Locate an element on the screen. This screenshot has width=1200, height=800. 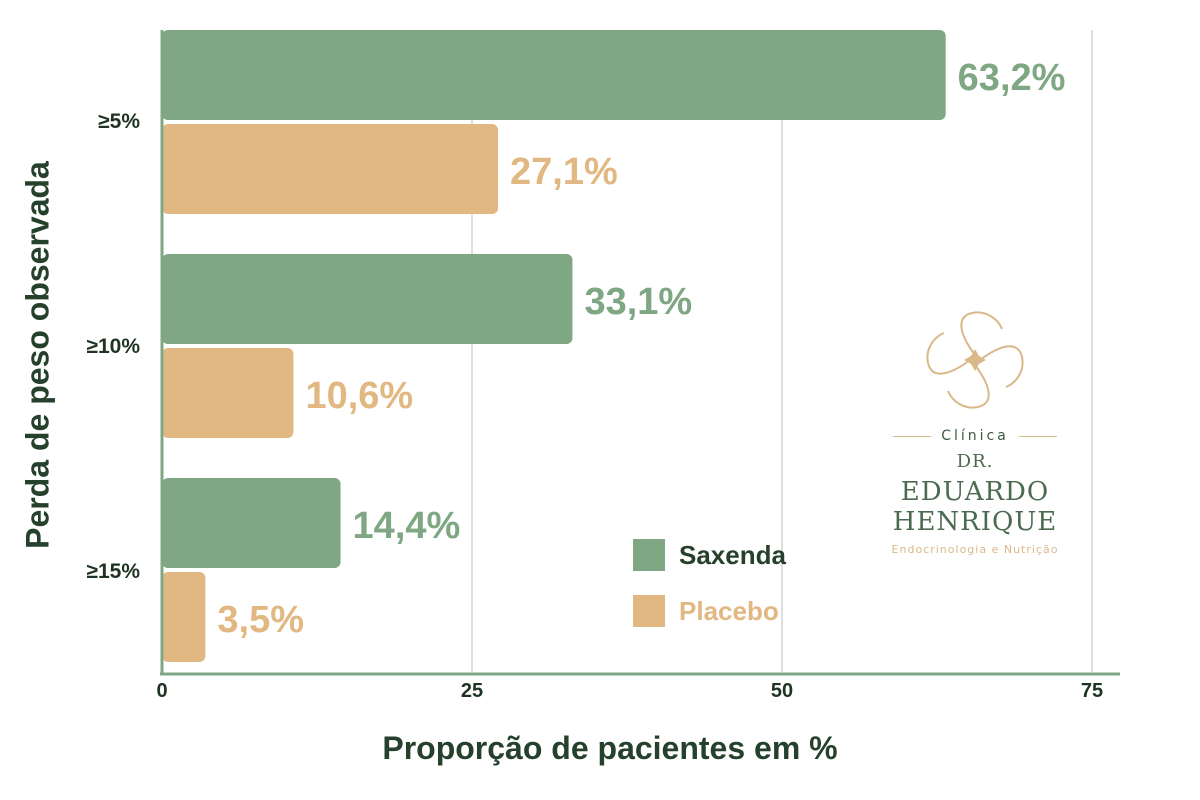
y-axis-title: Perda de peso observada is located at coordinates (37, 355).